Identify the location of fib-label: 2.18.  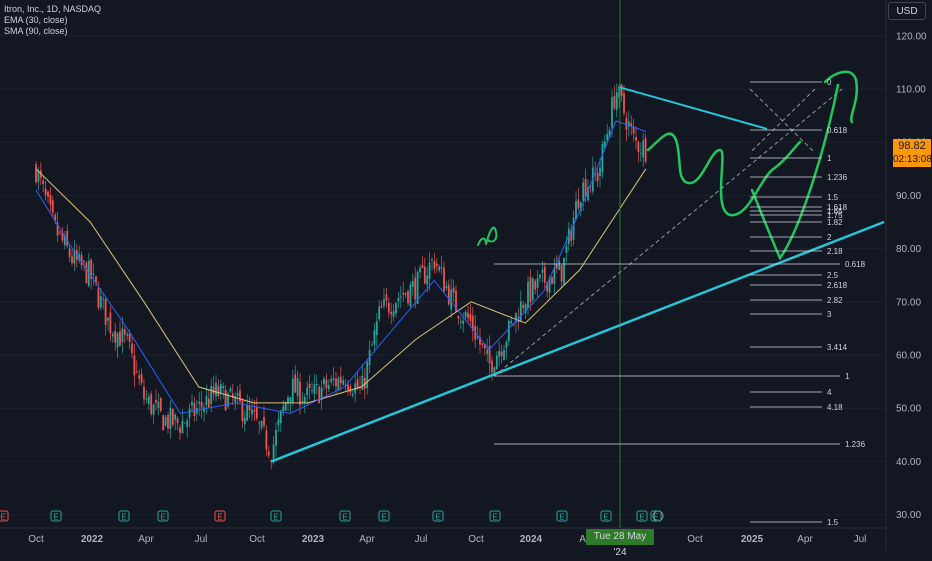
(835, 251).